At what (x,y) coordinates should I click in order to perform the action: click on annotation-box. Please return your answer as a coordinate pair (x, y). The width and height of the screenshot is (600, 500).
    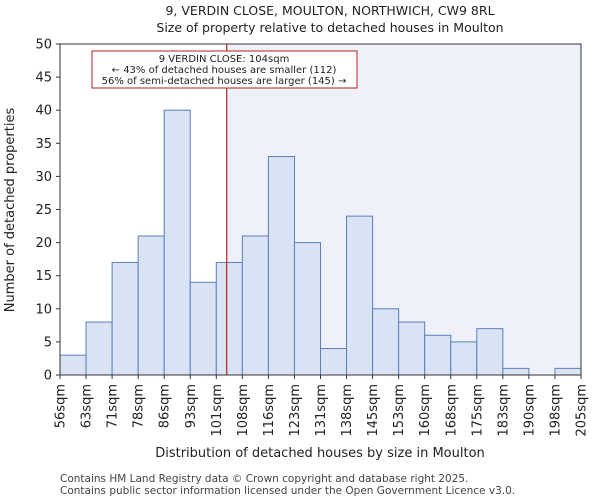
    Looking at the image, I should click on (224, 69).